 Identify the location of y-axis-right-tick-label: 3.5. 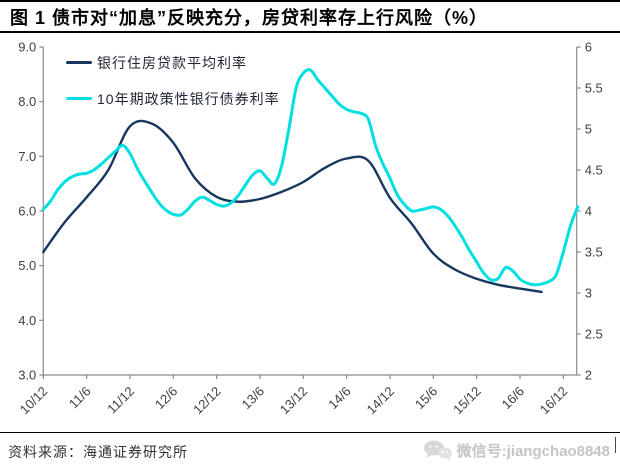
(594, 252).